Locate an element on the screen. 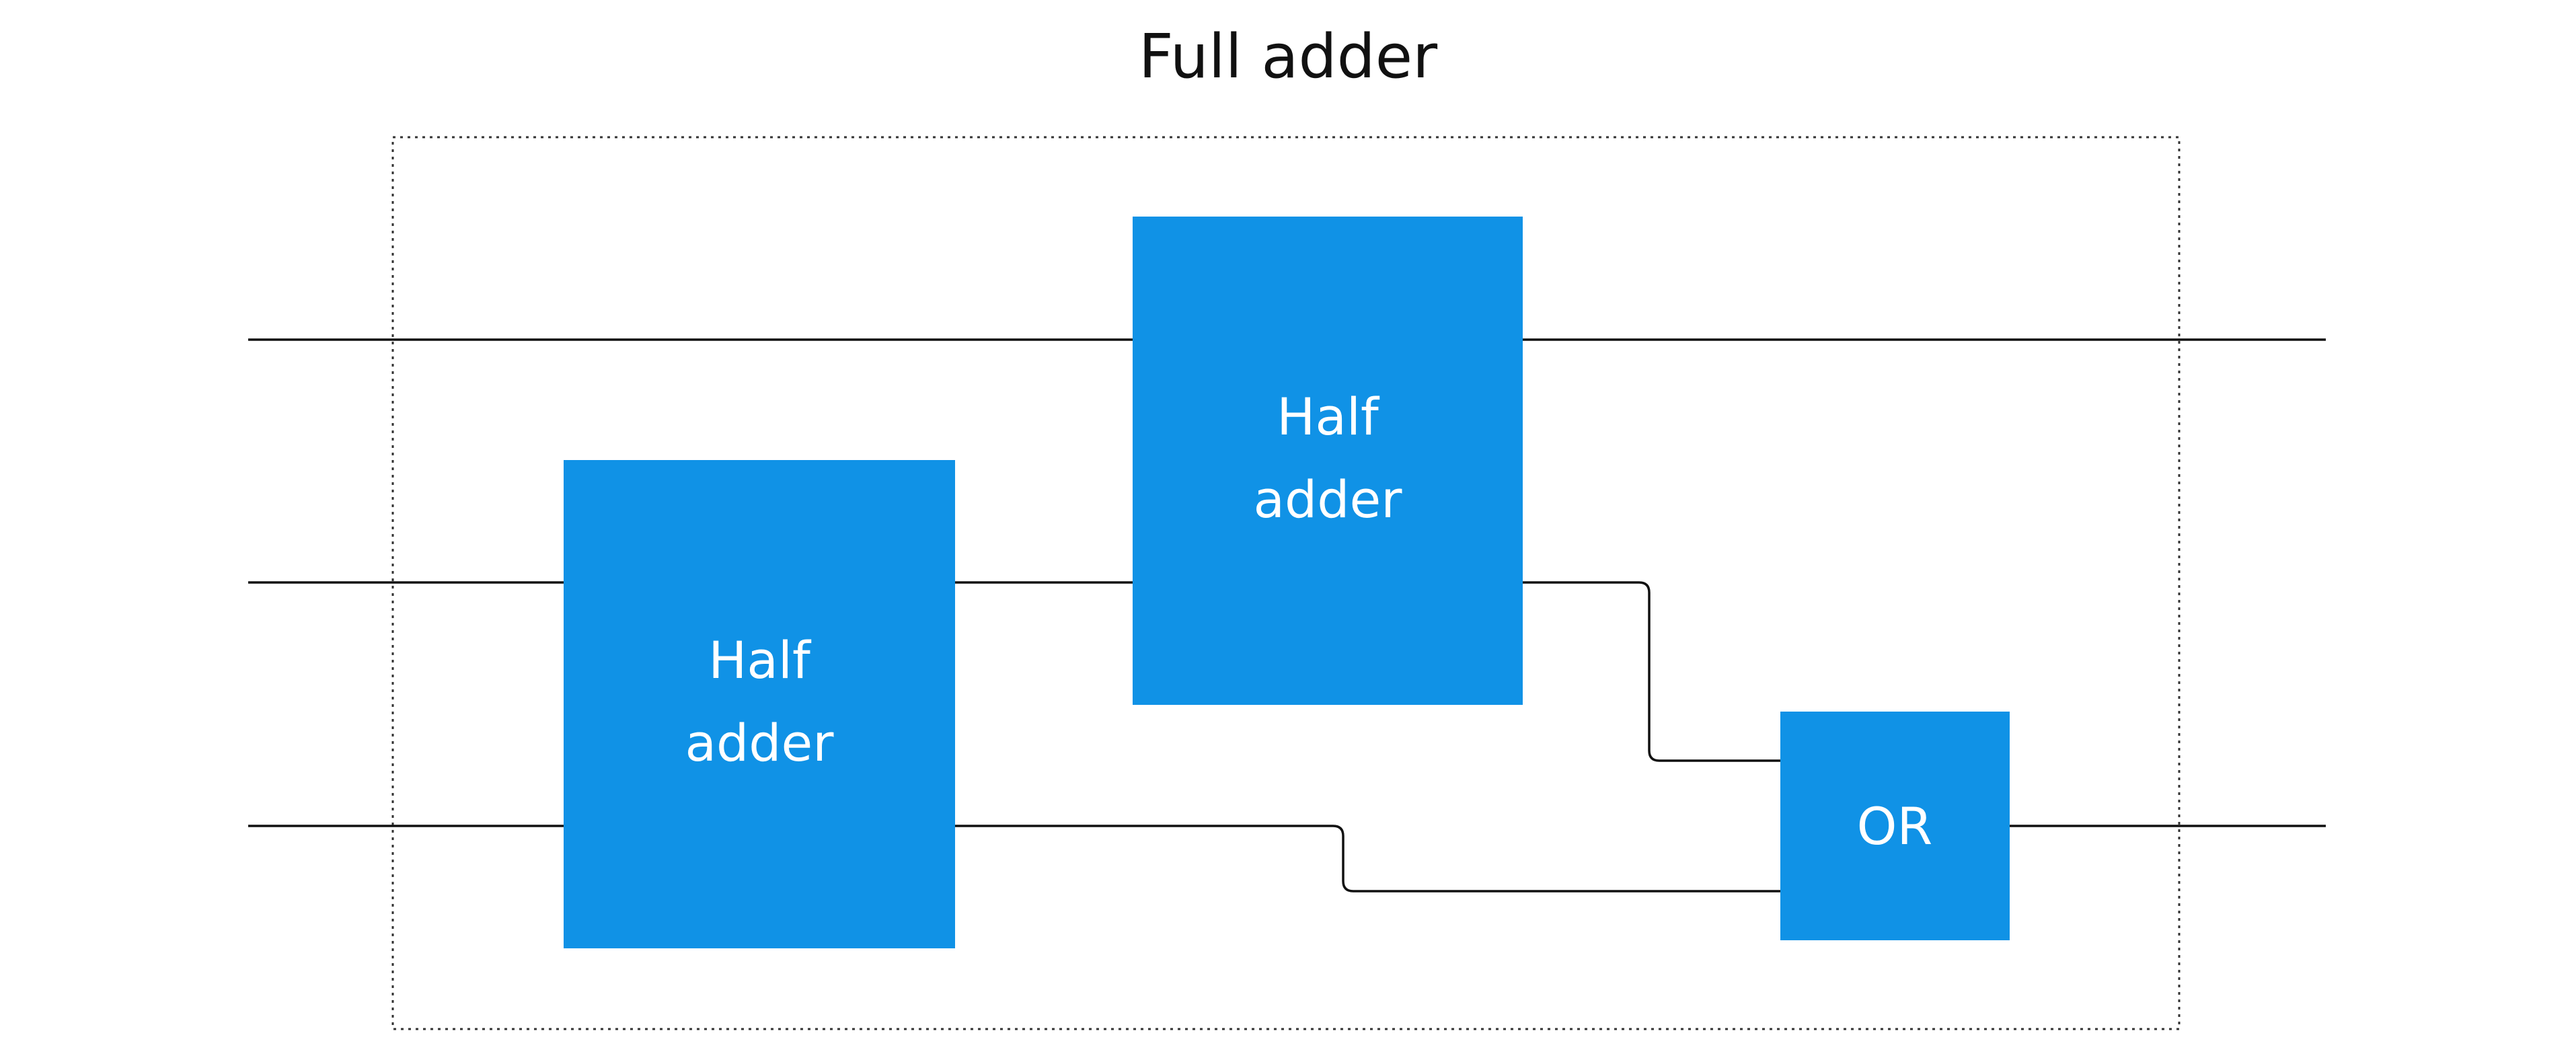 The image size is (2576, 1062). wire-ha2-carry-to-or is located at coordinates (1651, 672).